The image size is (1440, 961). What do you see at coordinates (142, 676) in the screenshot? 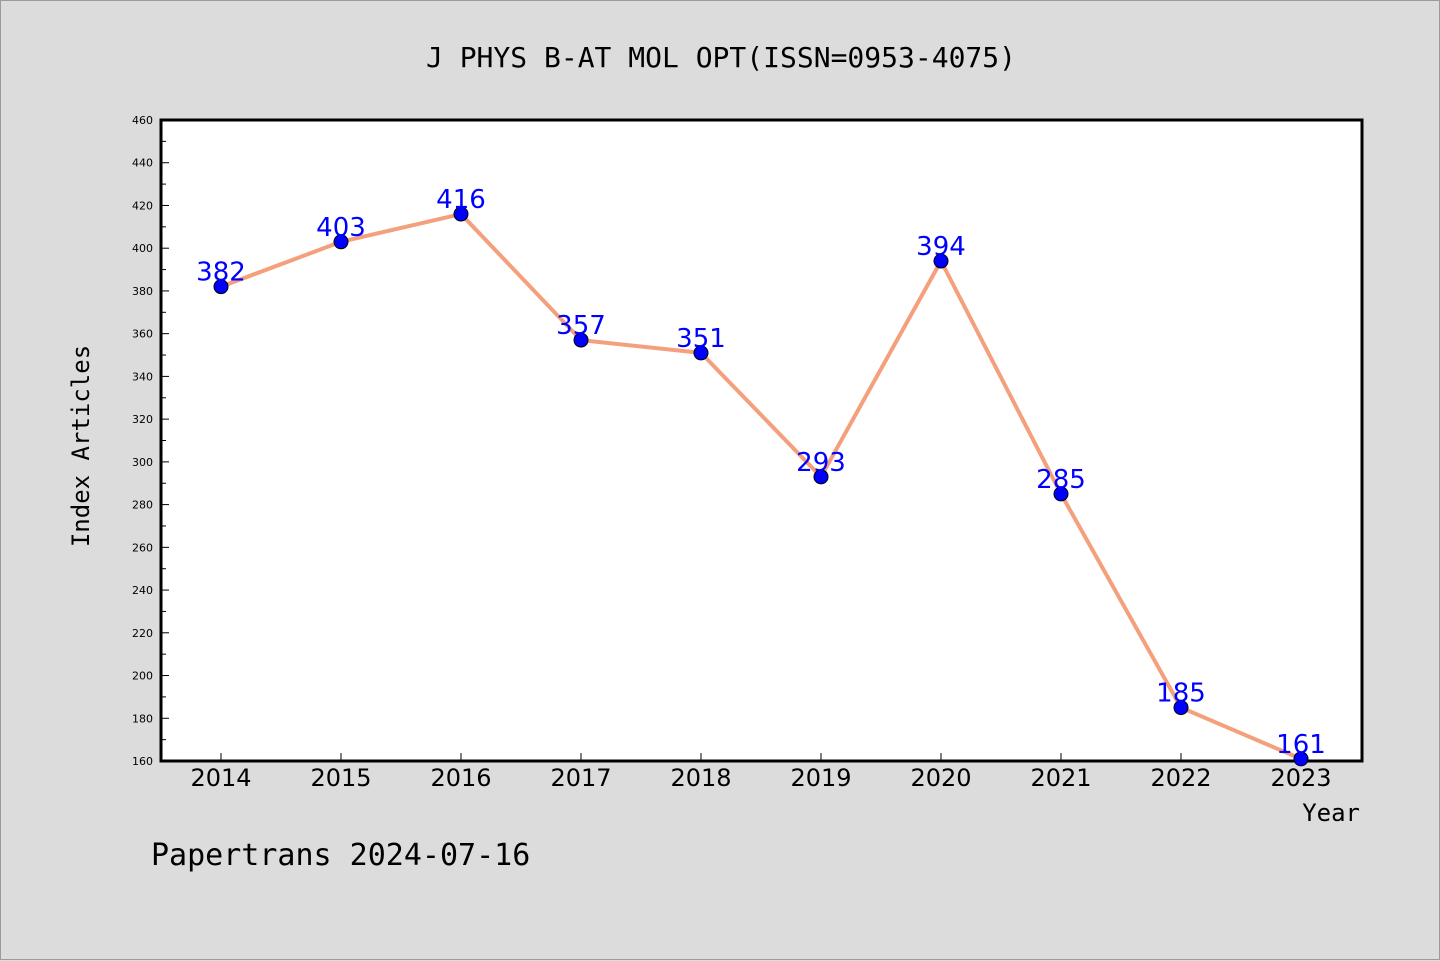
I see `y-tick-label: 200` at bounding box center [142, 676].